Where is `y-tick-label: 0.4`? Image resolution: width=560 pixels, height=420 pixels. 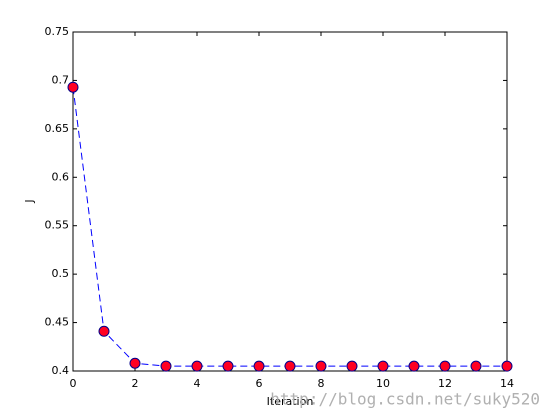
y-tick-label: 0.4 is located at coordinates (61, 370).